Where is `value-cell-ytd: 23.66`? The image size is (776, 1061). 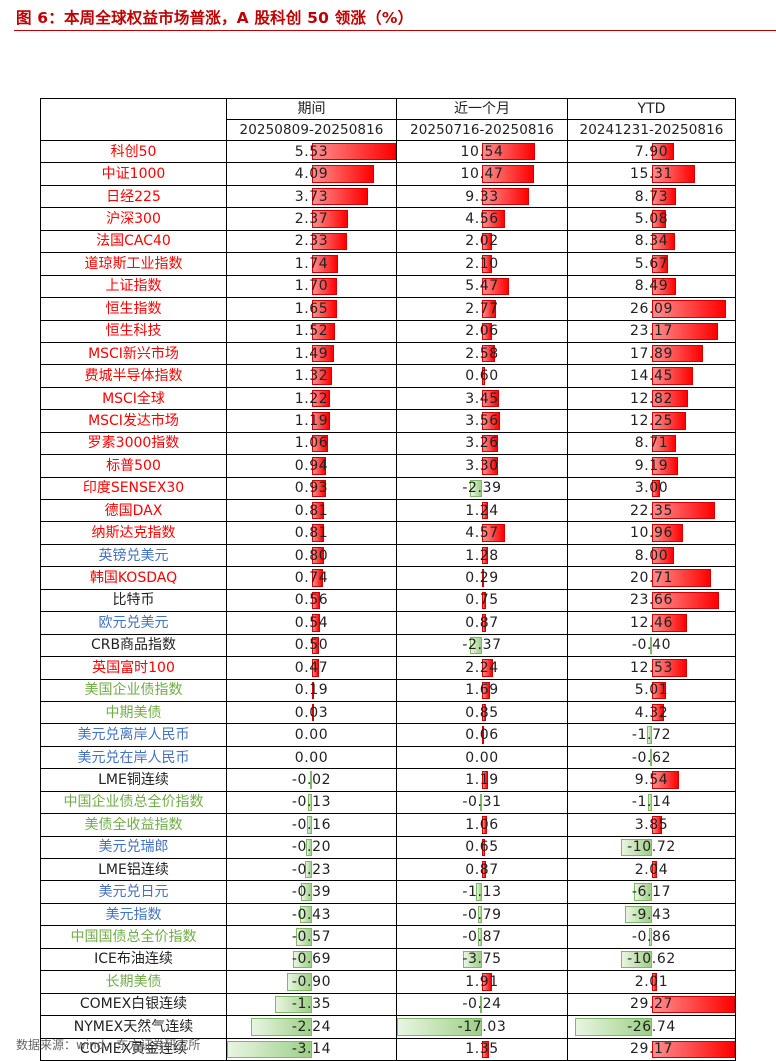
value-cell-ytd: 23.66 is located at coordinates (651, 600).